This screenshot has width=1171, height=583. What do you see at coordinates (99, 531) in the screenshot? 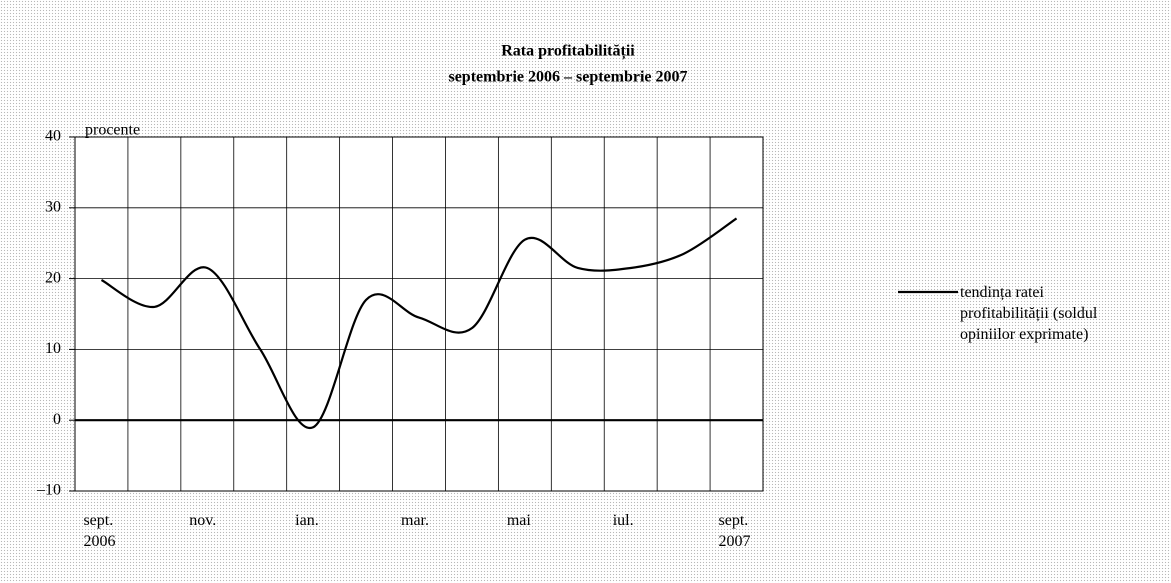
I see `x-tick-label: sept. 2006` at bounding box center [99, 531].